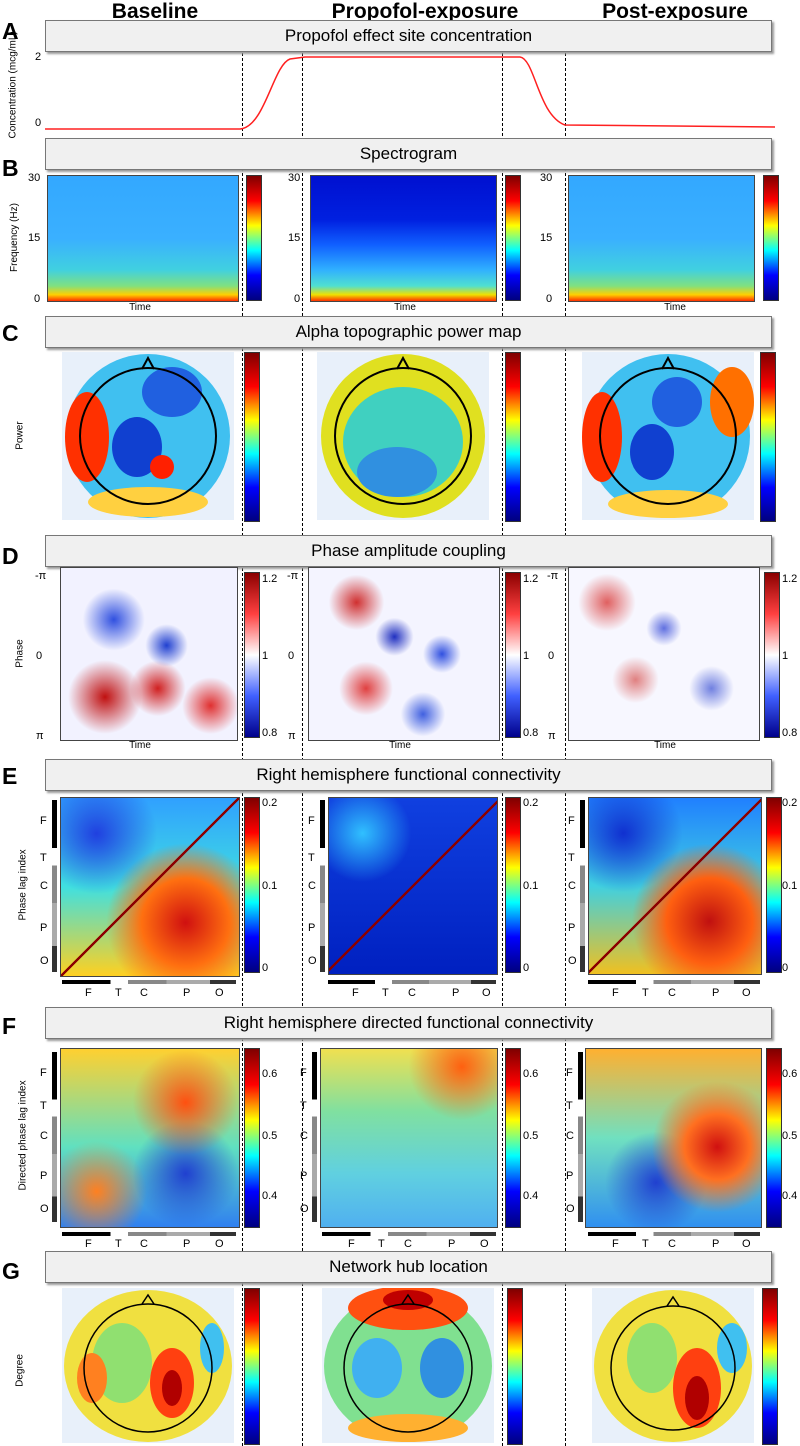  Describe the element at coordinates (572, 928) in the screenshot. I see `e-row-p-c: P` at that location.